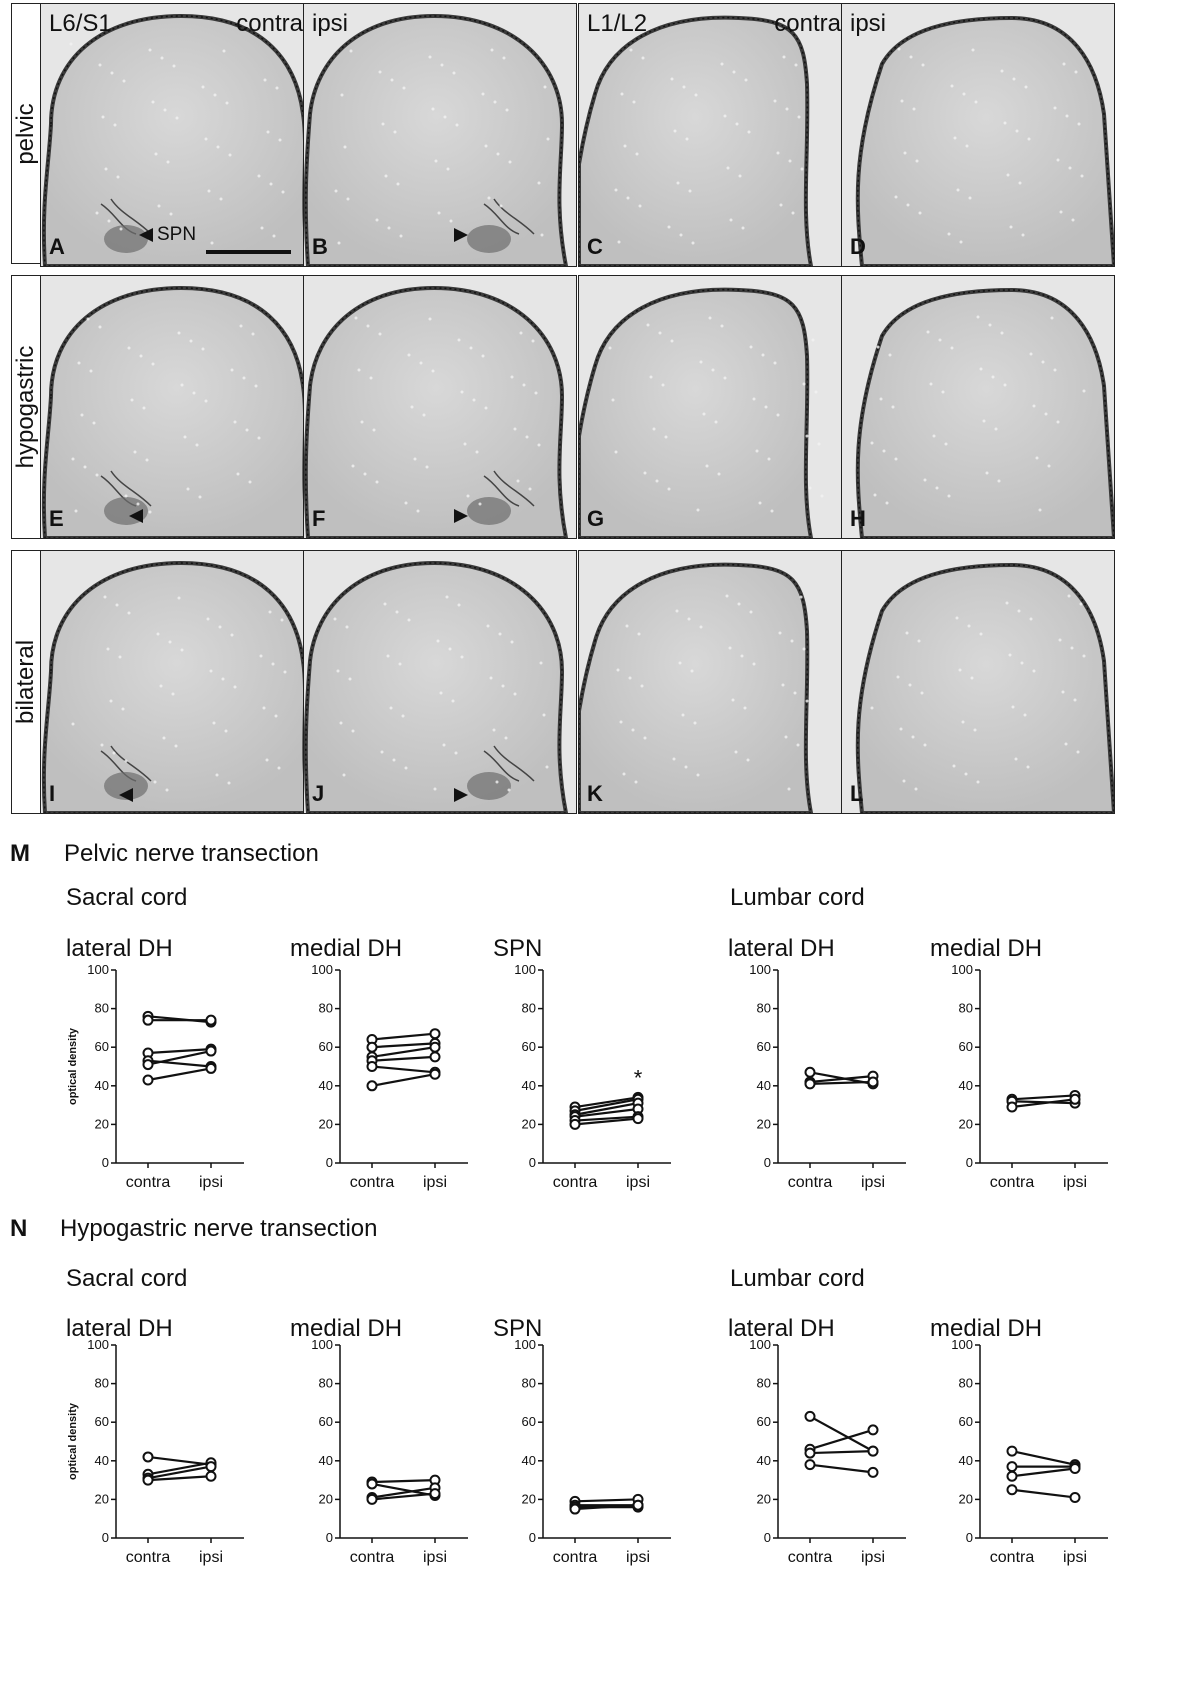  I want to click on chart-m-2: 0 20 40 60 80 100 contra ipsi, so click(380, 1084).